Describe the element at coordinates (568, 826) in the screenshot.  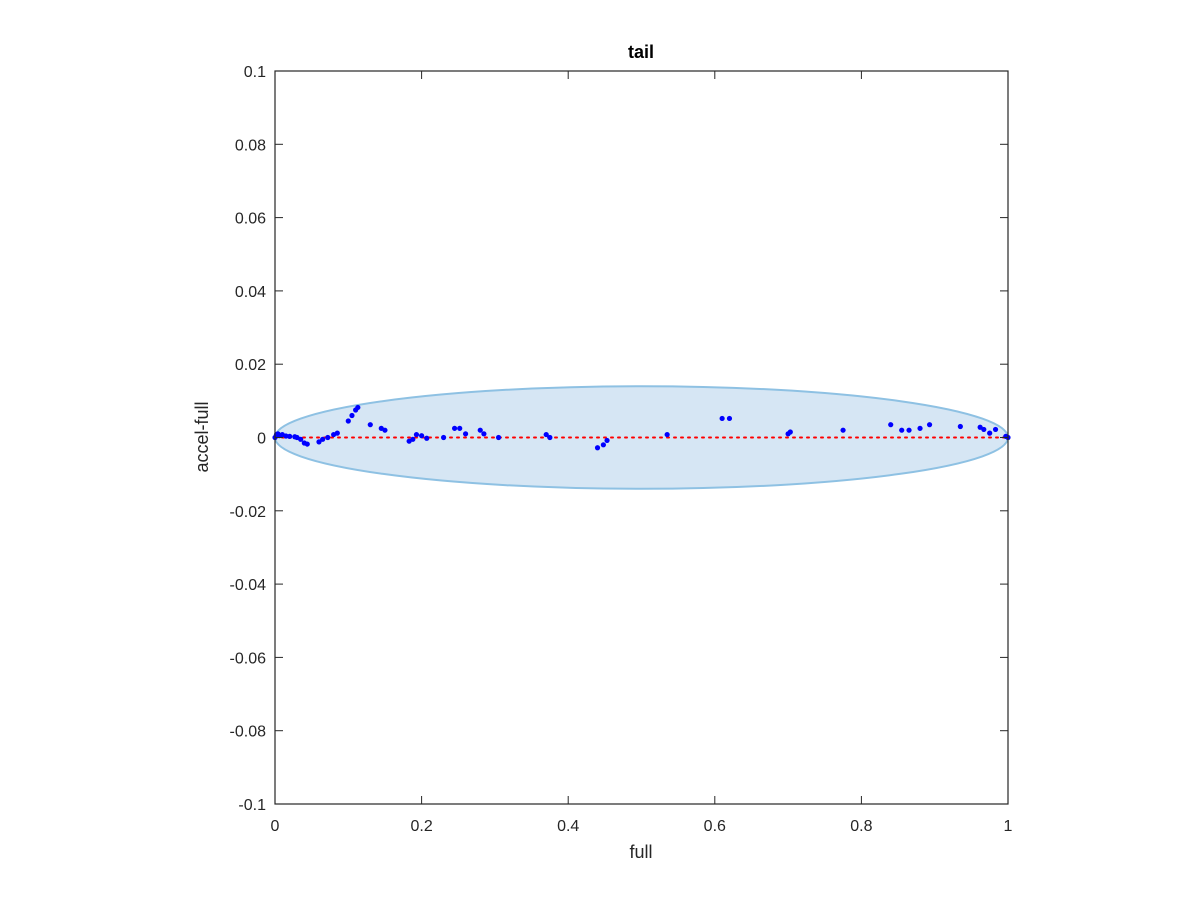
I see `x-tick-label: 0.4` at that location.